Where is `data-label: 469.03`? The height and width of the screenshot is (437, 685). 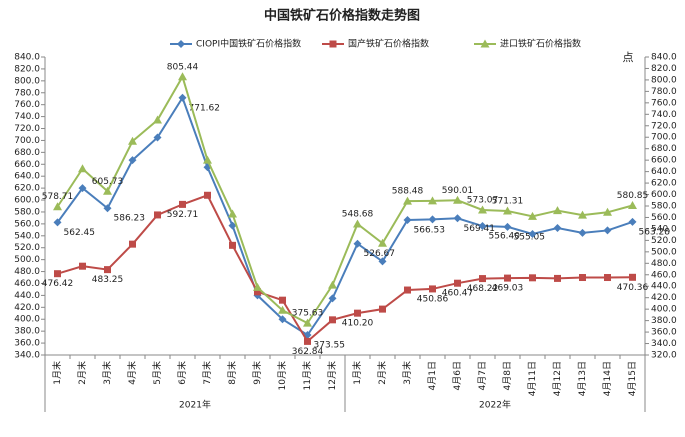
data-label: 469.03 is located at coordinates (508, 289).